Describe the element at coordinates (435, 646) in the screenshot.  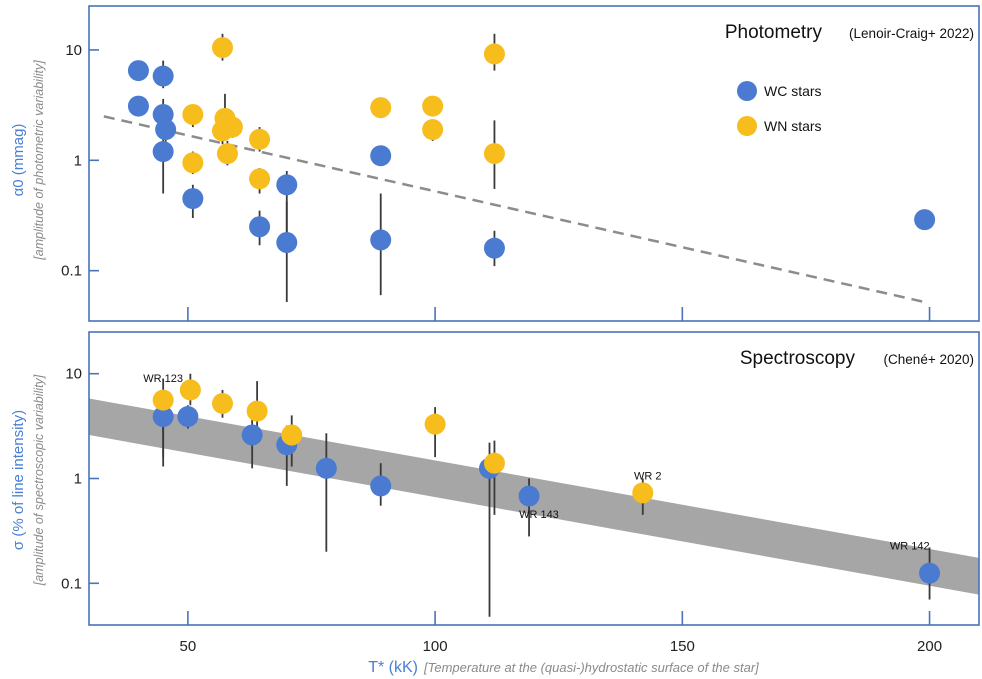
I see `x-tick-label: 100` at that location.